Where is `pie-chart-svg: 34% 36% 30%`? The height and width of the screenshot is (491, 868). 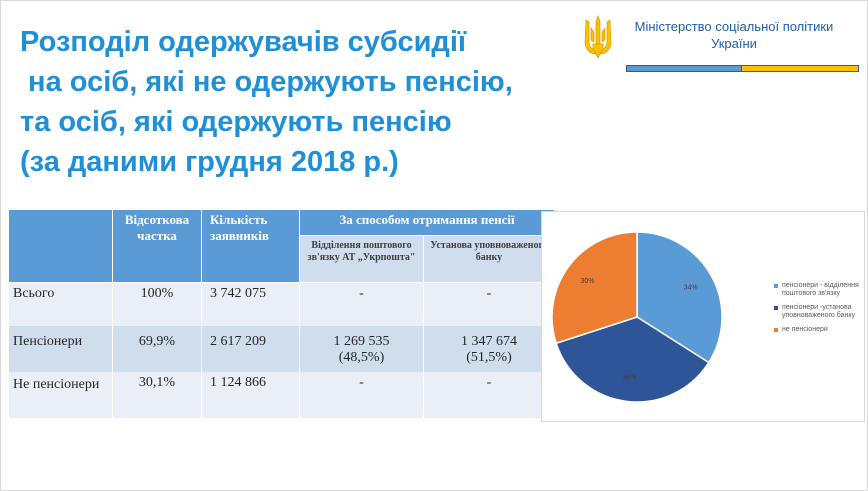 pie-chart-svg: 34% 36% 30% is located at coordinates (637, 317).